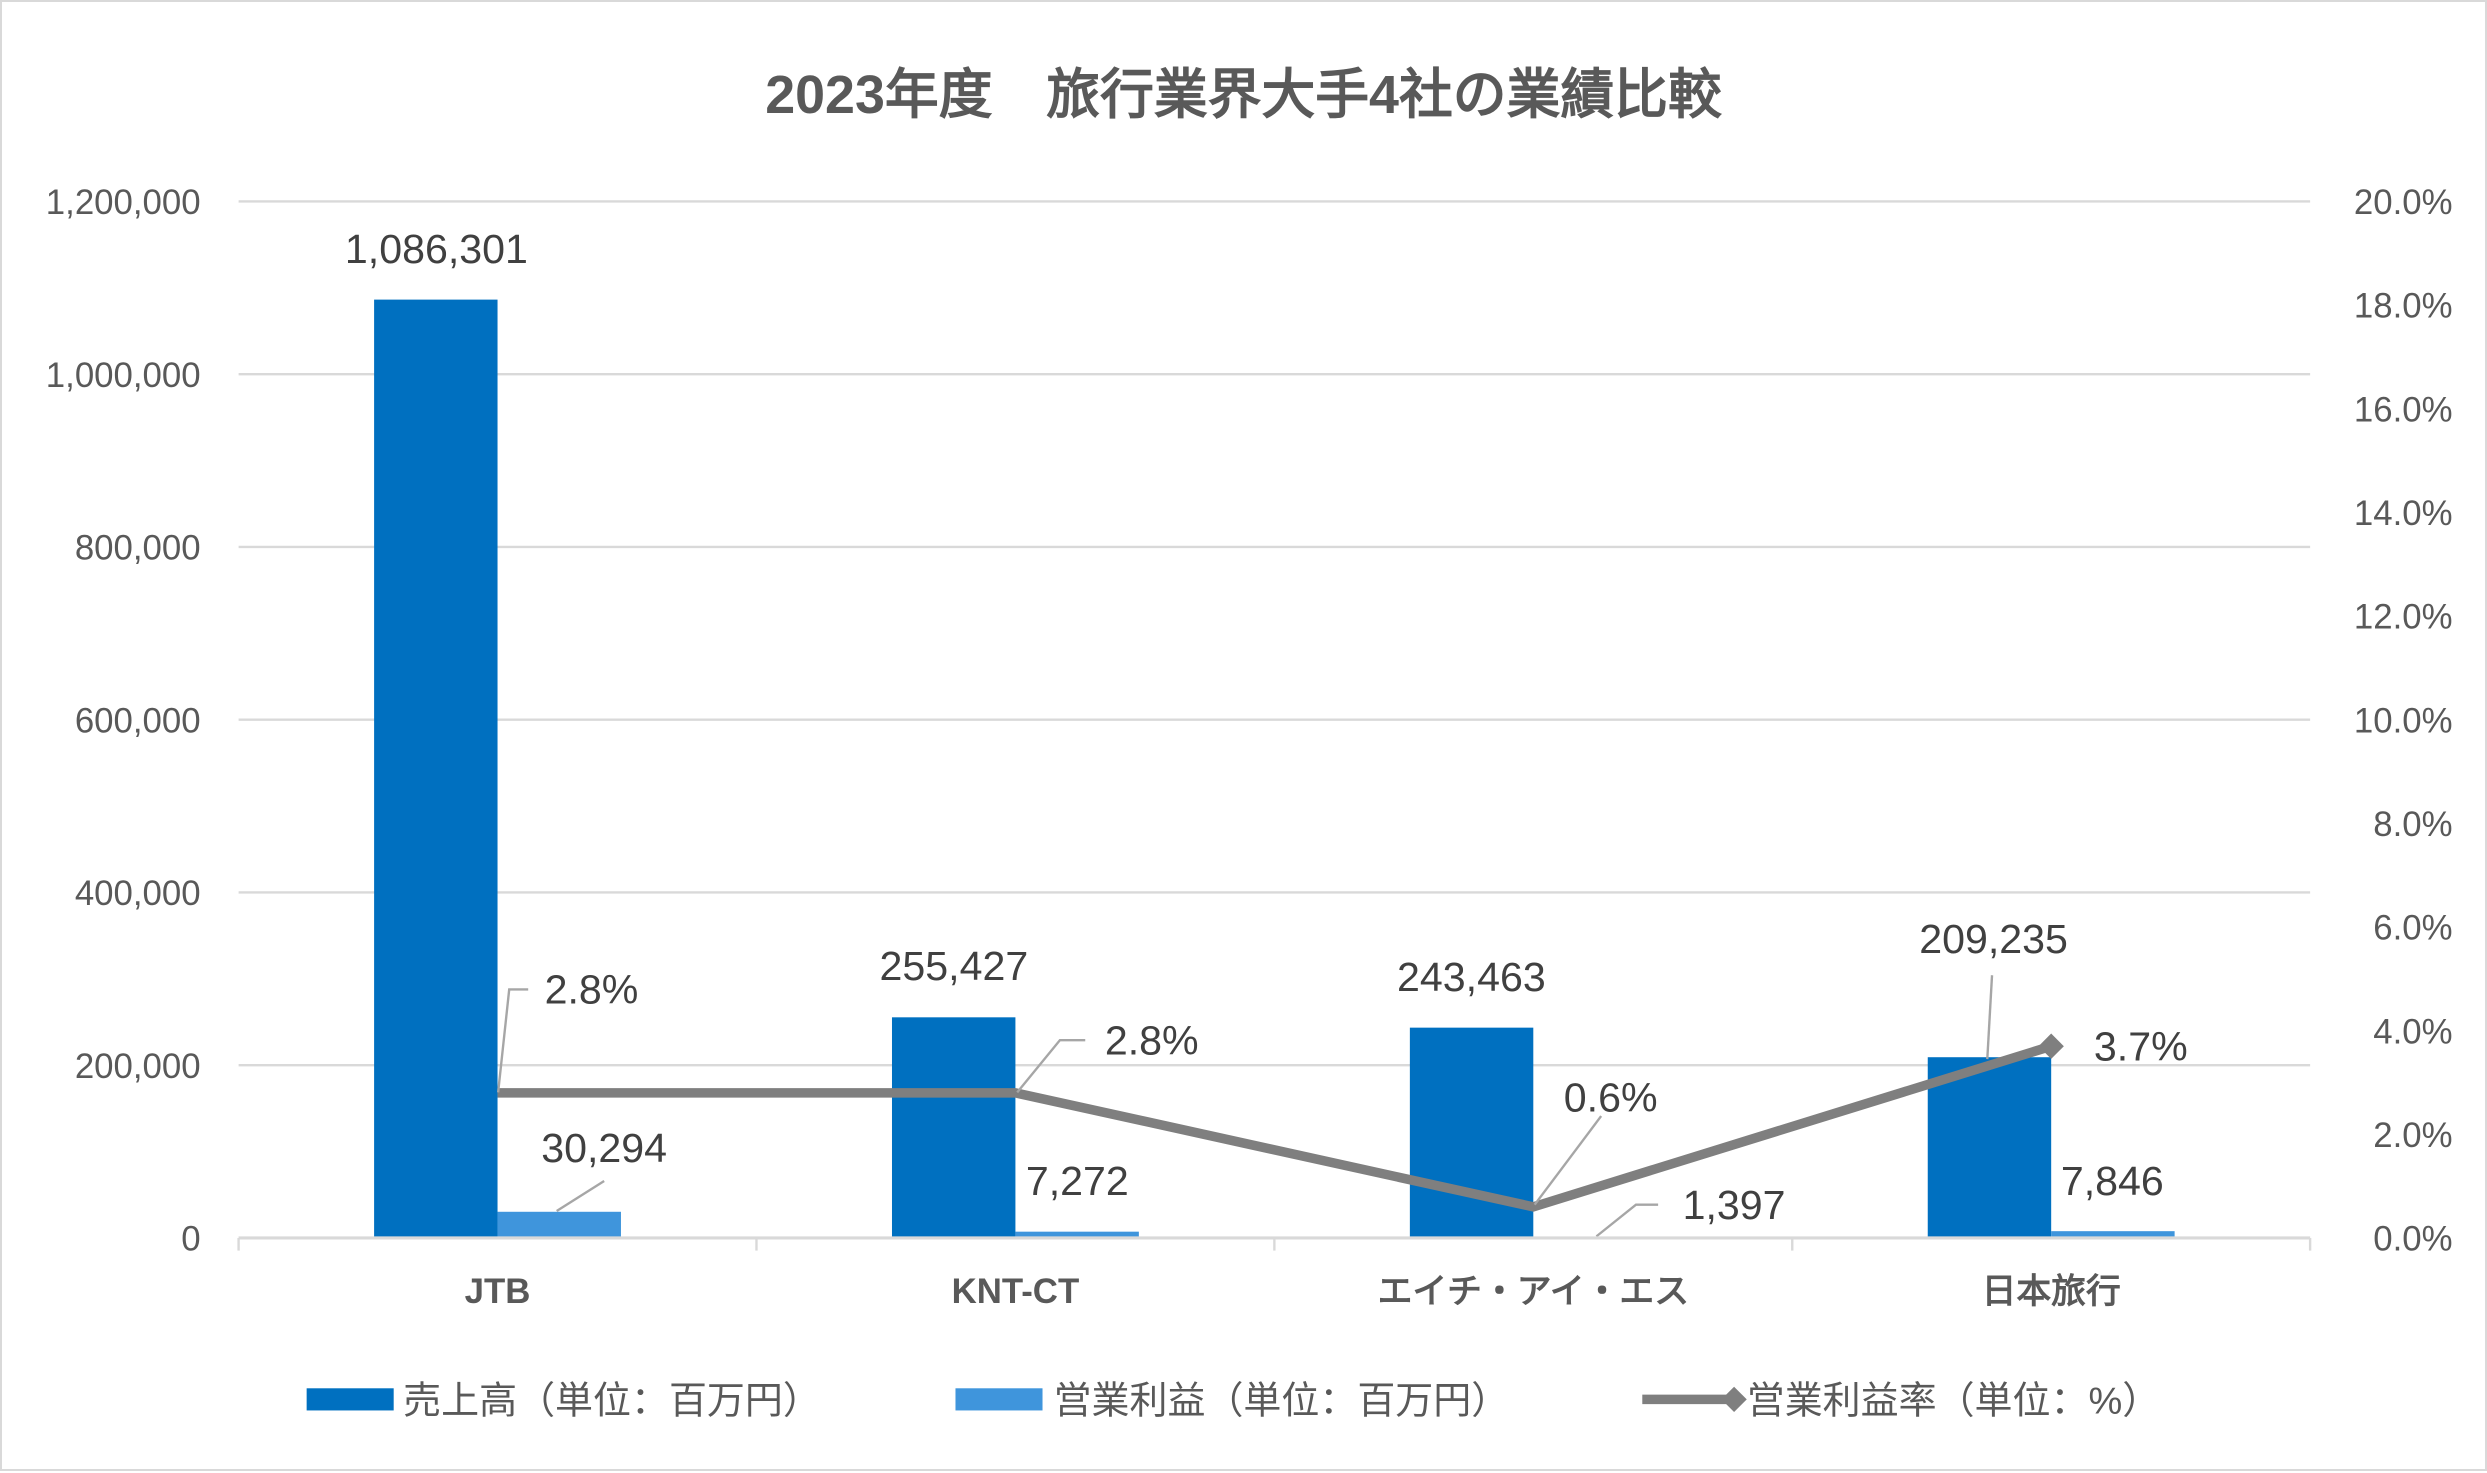 This screenshot has height=1473, width=2487. I want to click on legend-swatch-profit, so click(999, 1399).